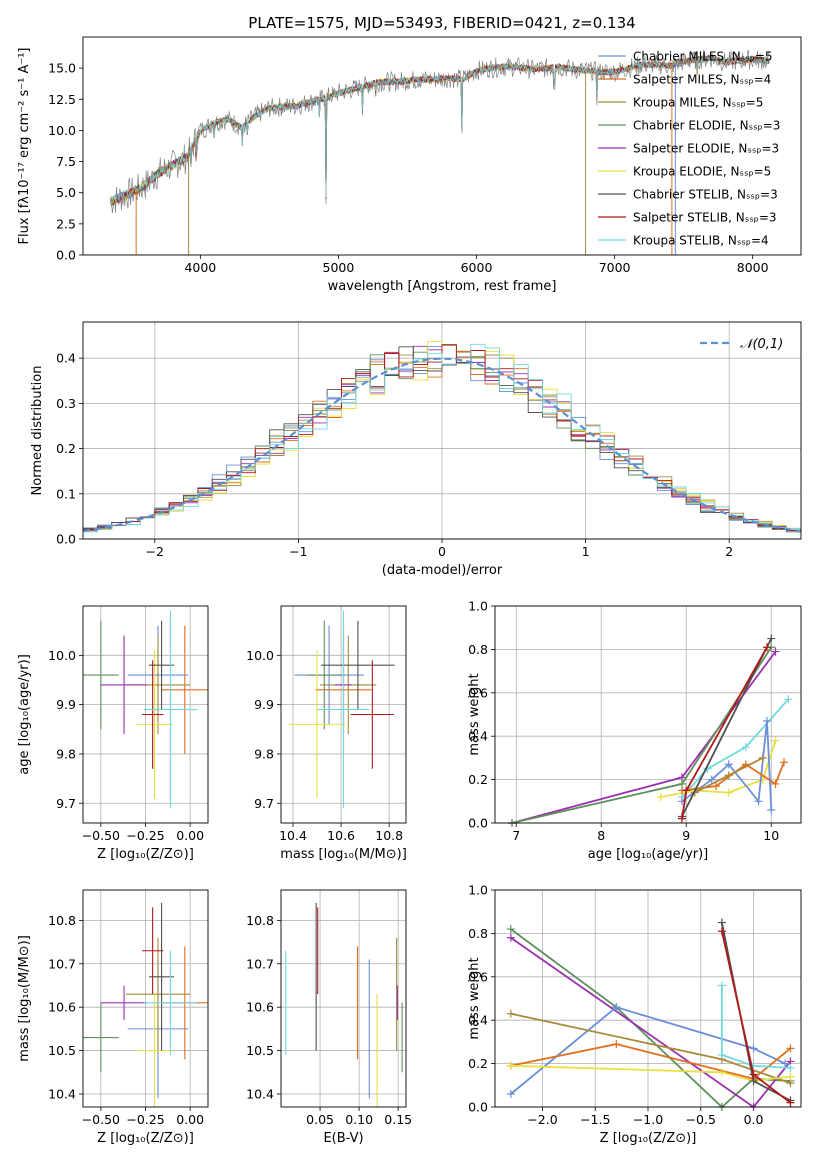 Image resolution: width=819 pixels, height=1170 pixels. Describe the element at coordinates (260, 1050) in the screenshot. I see `y-tick-label: 10.5` at that location.